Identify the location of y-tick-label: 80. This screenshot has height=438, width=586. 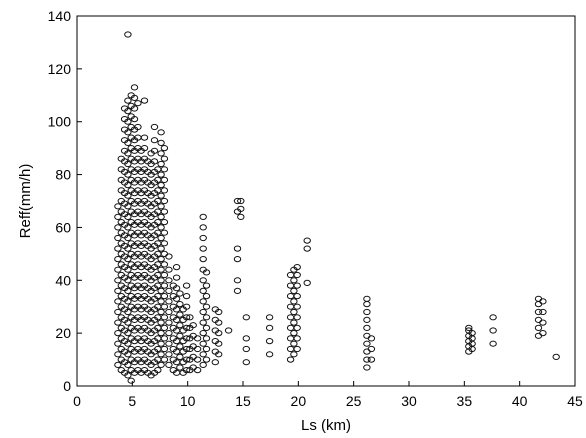
(63, 175).